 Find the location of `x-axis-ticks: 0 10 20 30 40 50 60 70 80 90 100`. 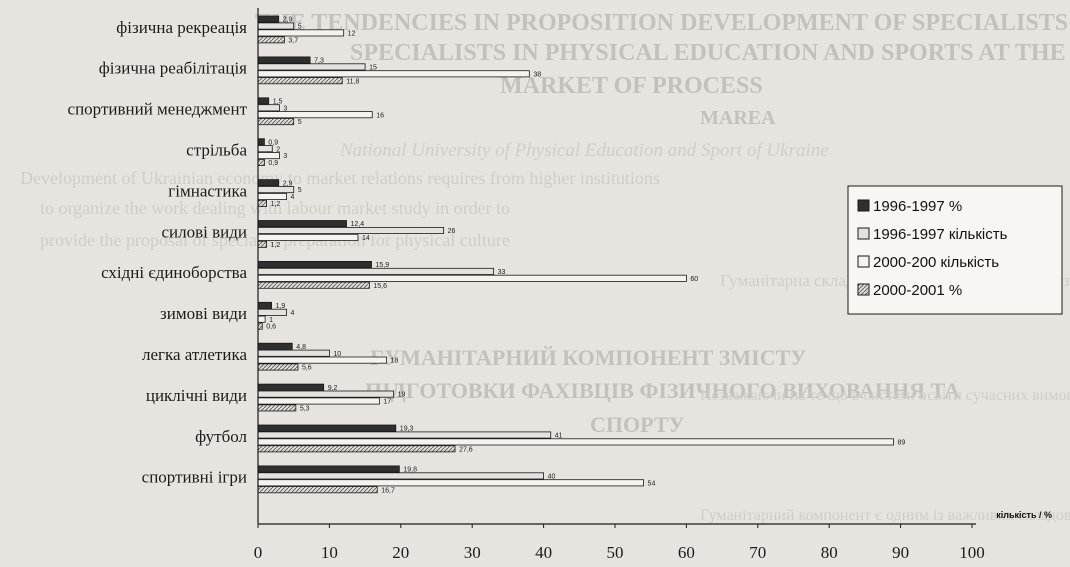

x-axis-ticks: 0 10 20 30 40 50 60 70 80 90 100 is located at coordinates (619, 543).